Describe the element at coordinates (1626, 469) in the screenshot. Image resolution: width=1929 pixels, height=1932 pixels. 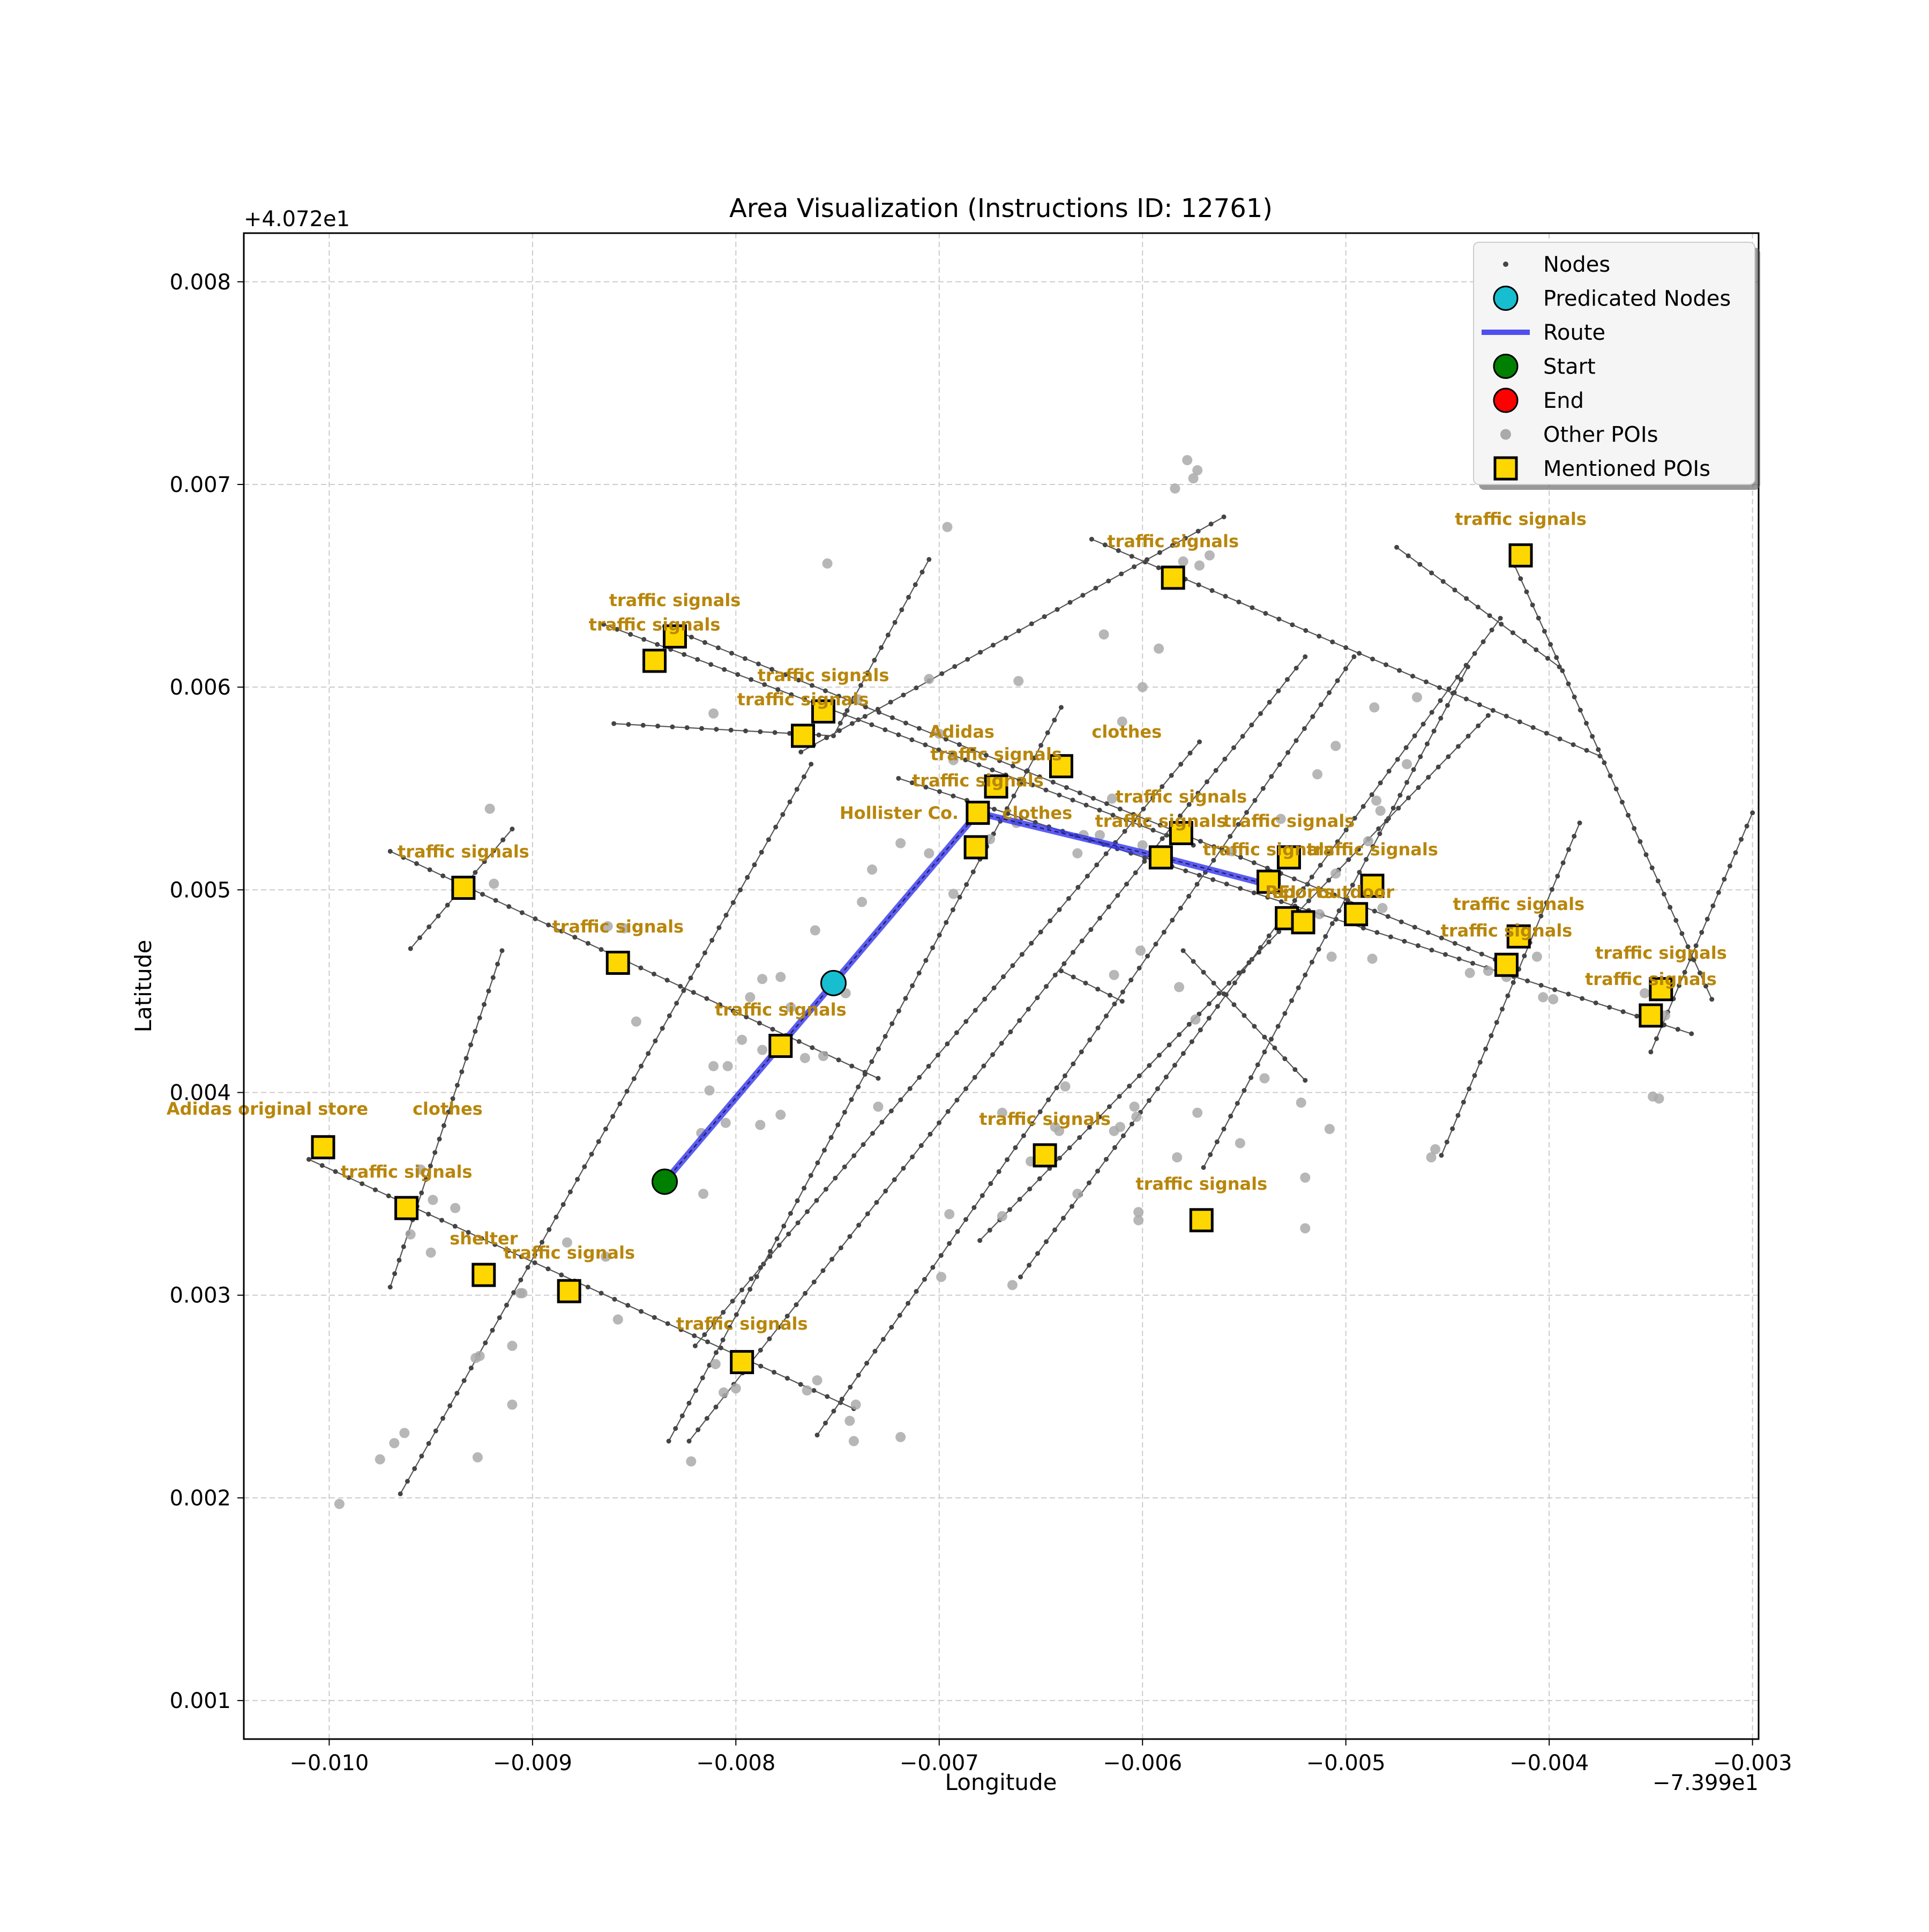
I see `legend-label: Mentioned POIs` at that location.